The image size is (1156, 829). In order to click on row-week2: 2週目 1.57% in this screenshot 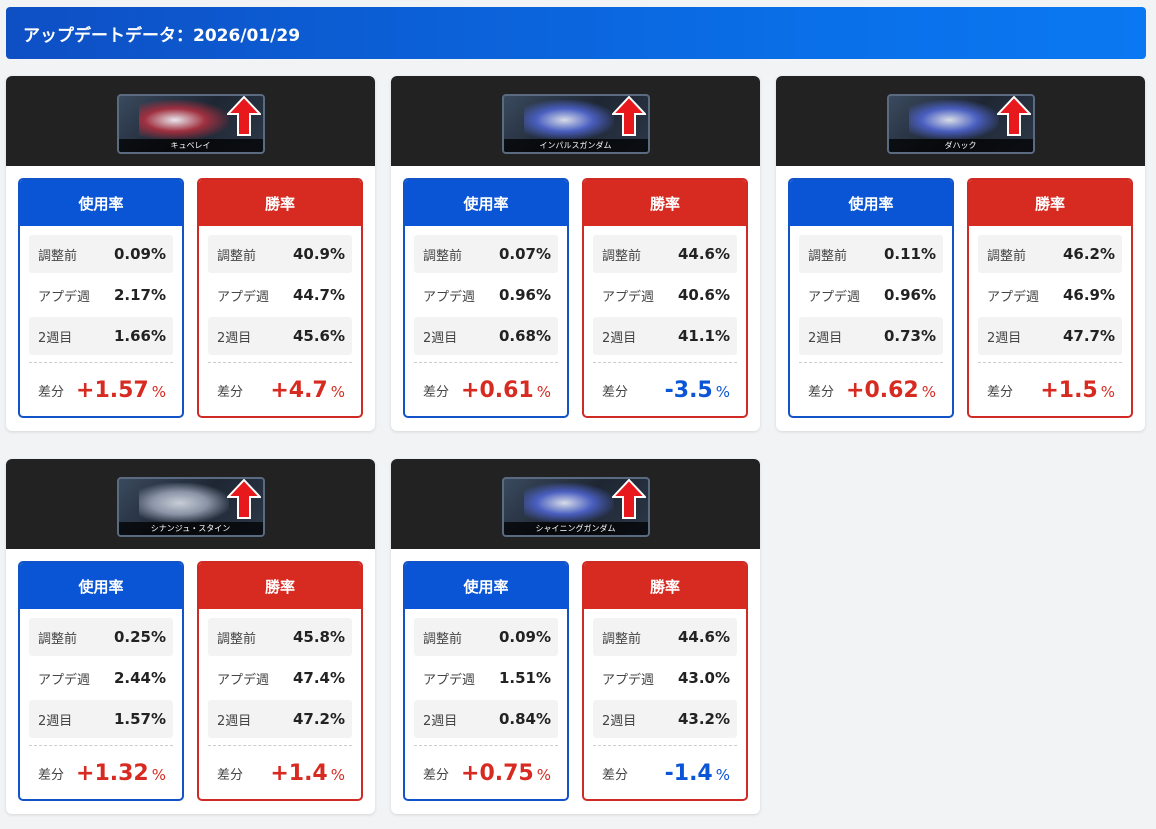, I will do `click(101, 719)`.